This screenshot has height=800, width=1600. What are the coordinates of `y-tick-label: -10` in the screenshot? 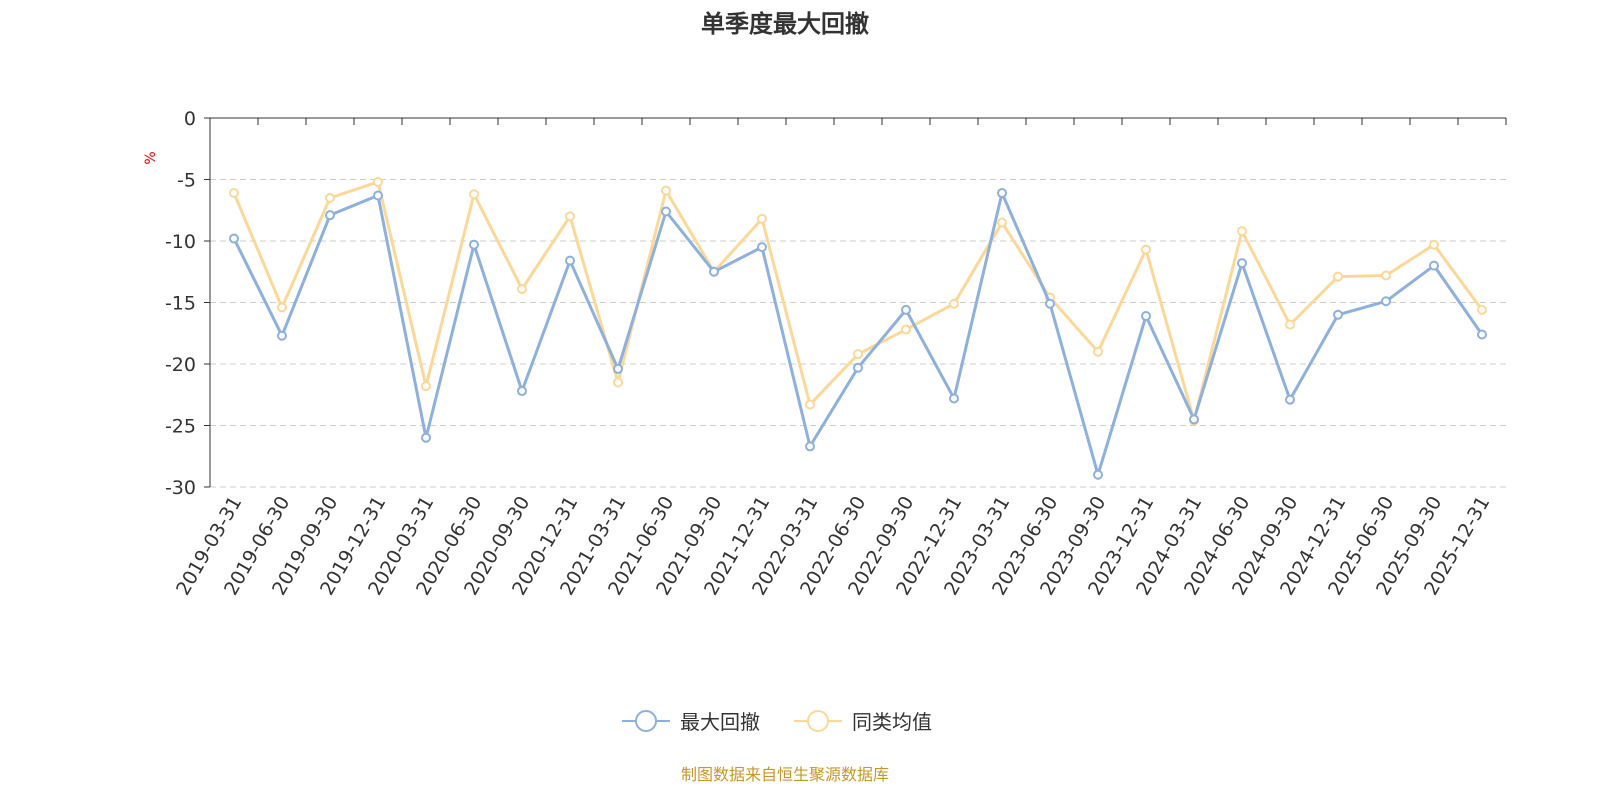 It's located at (180, 242).